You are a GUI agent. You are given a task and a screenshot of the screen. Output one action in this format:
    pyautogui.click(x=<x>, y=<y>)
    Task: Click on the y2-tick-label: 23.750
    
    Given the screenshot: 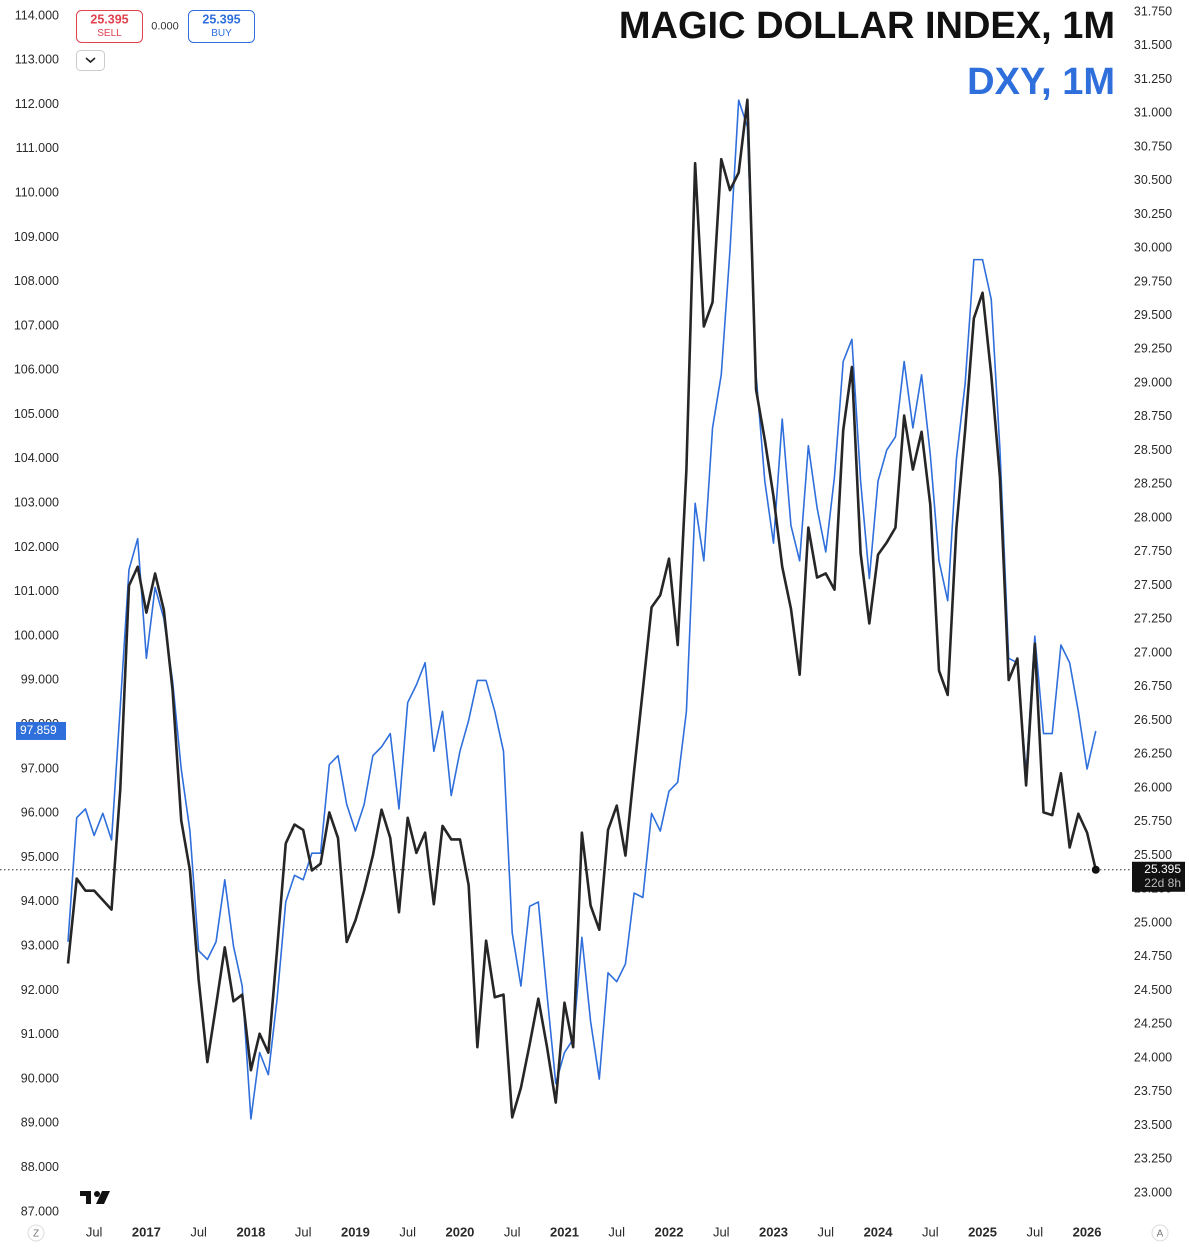 What is the action you would take?
    pyautogui.click(x=1153, y=1091)
    